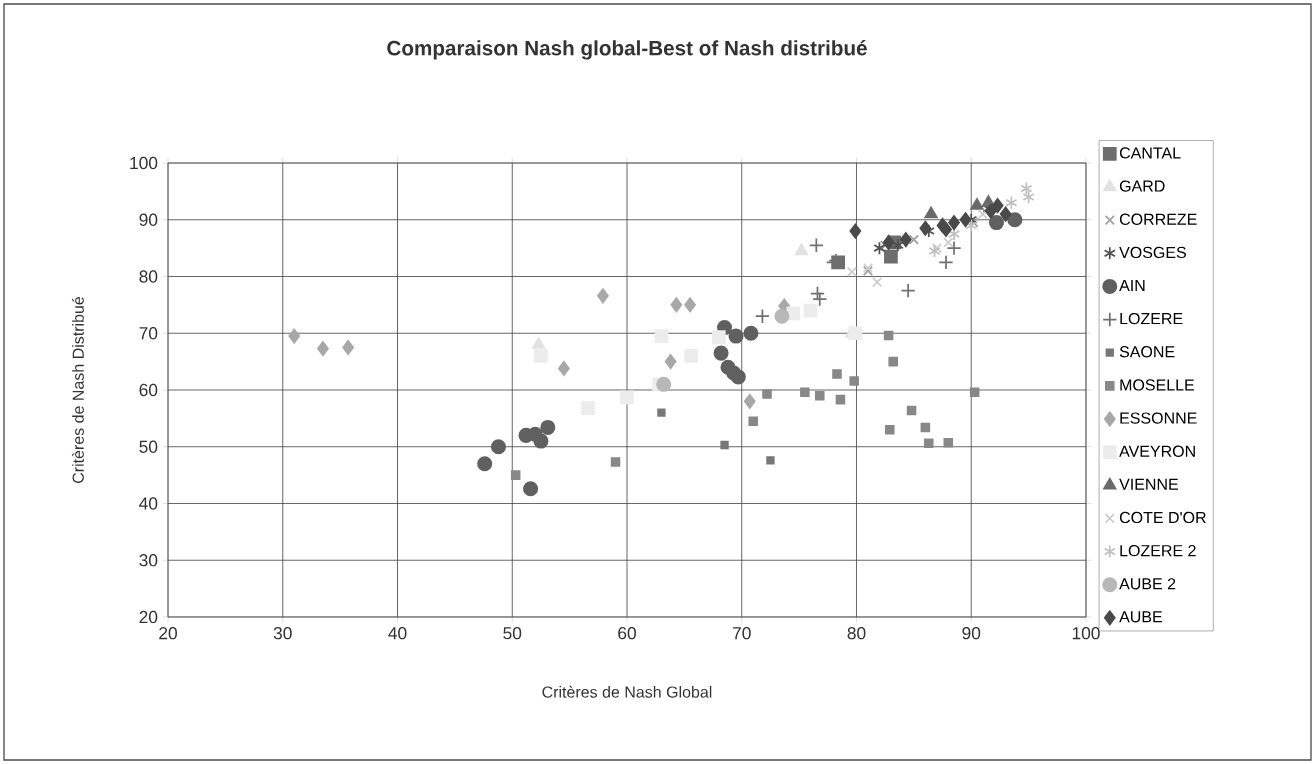 This screenshot has width=1315, height=764. What do you see at coordinates (627, 633) in the screenshot?
I see `x-tick-label: 60` at bounding box center [627, 633].